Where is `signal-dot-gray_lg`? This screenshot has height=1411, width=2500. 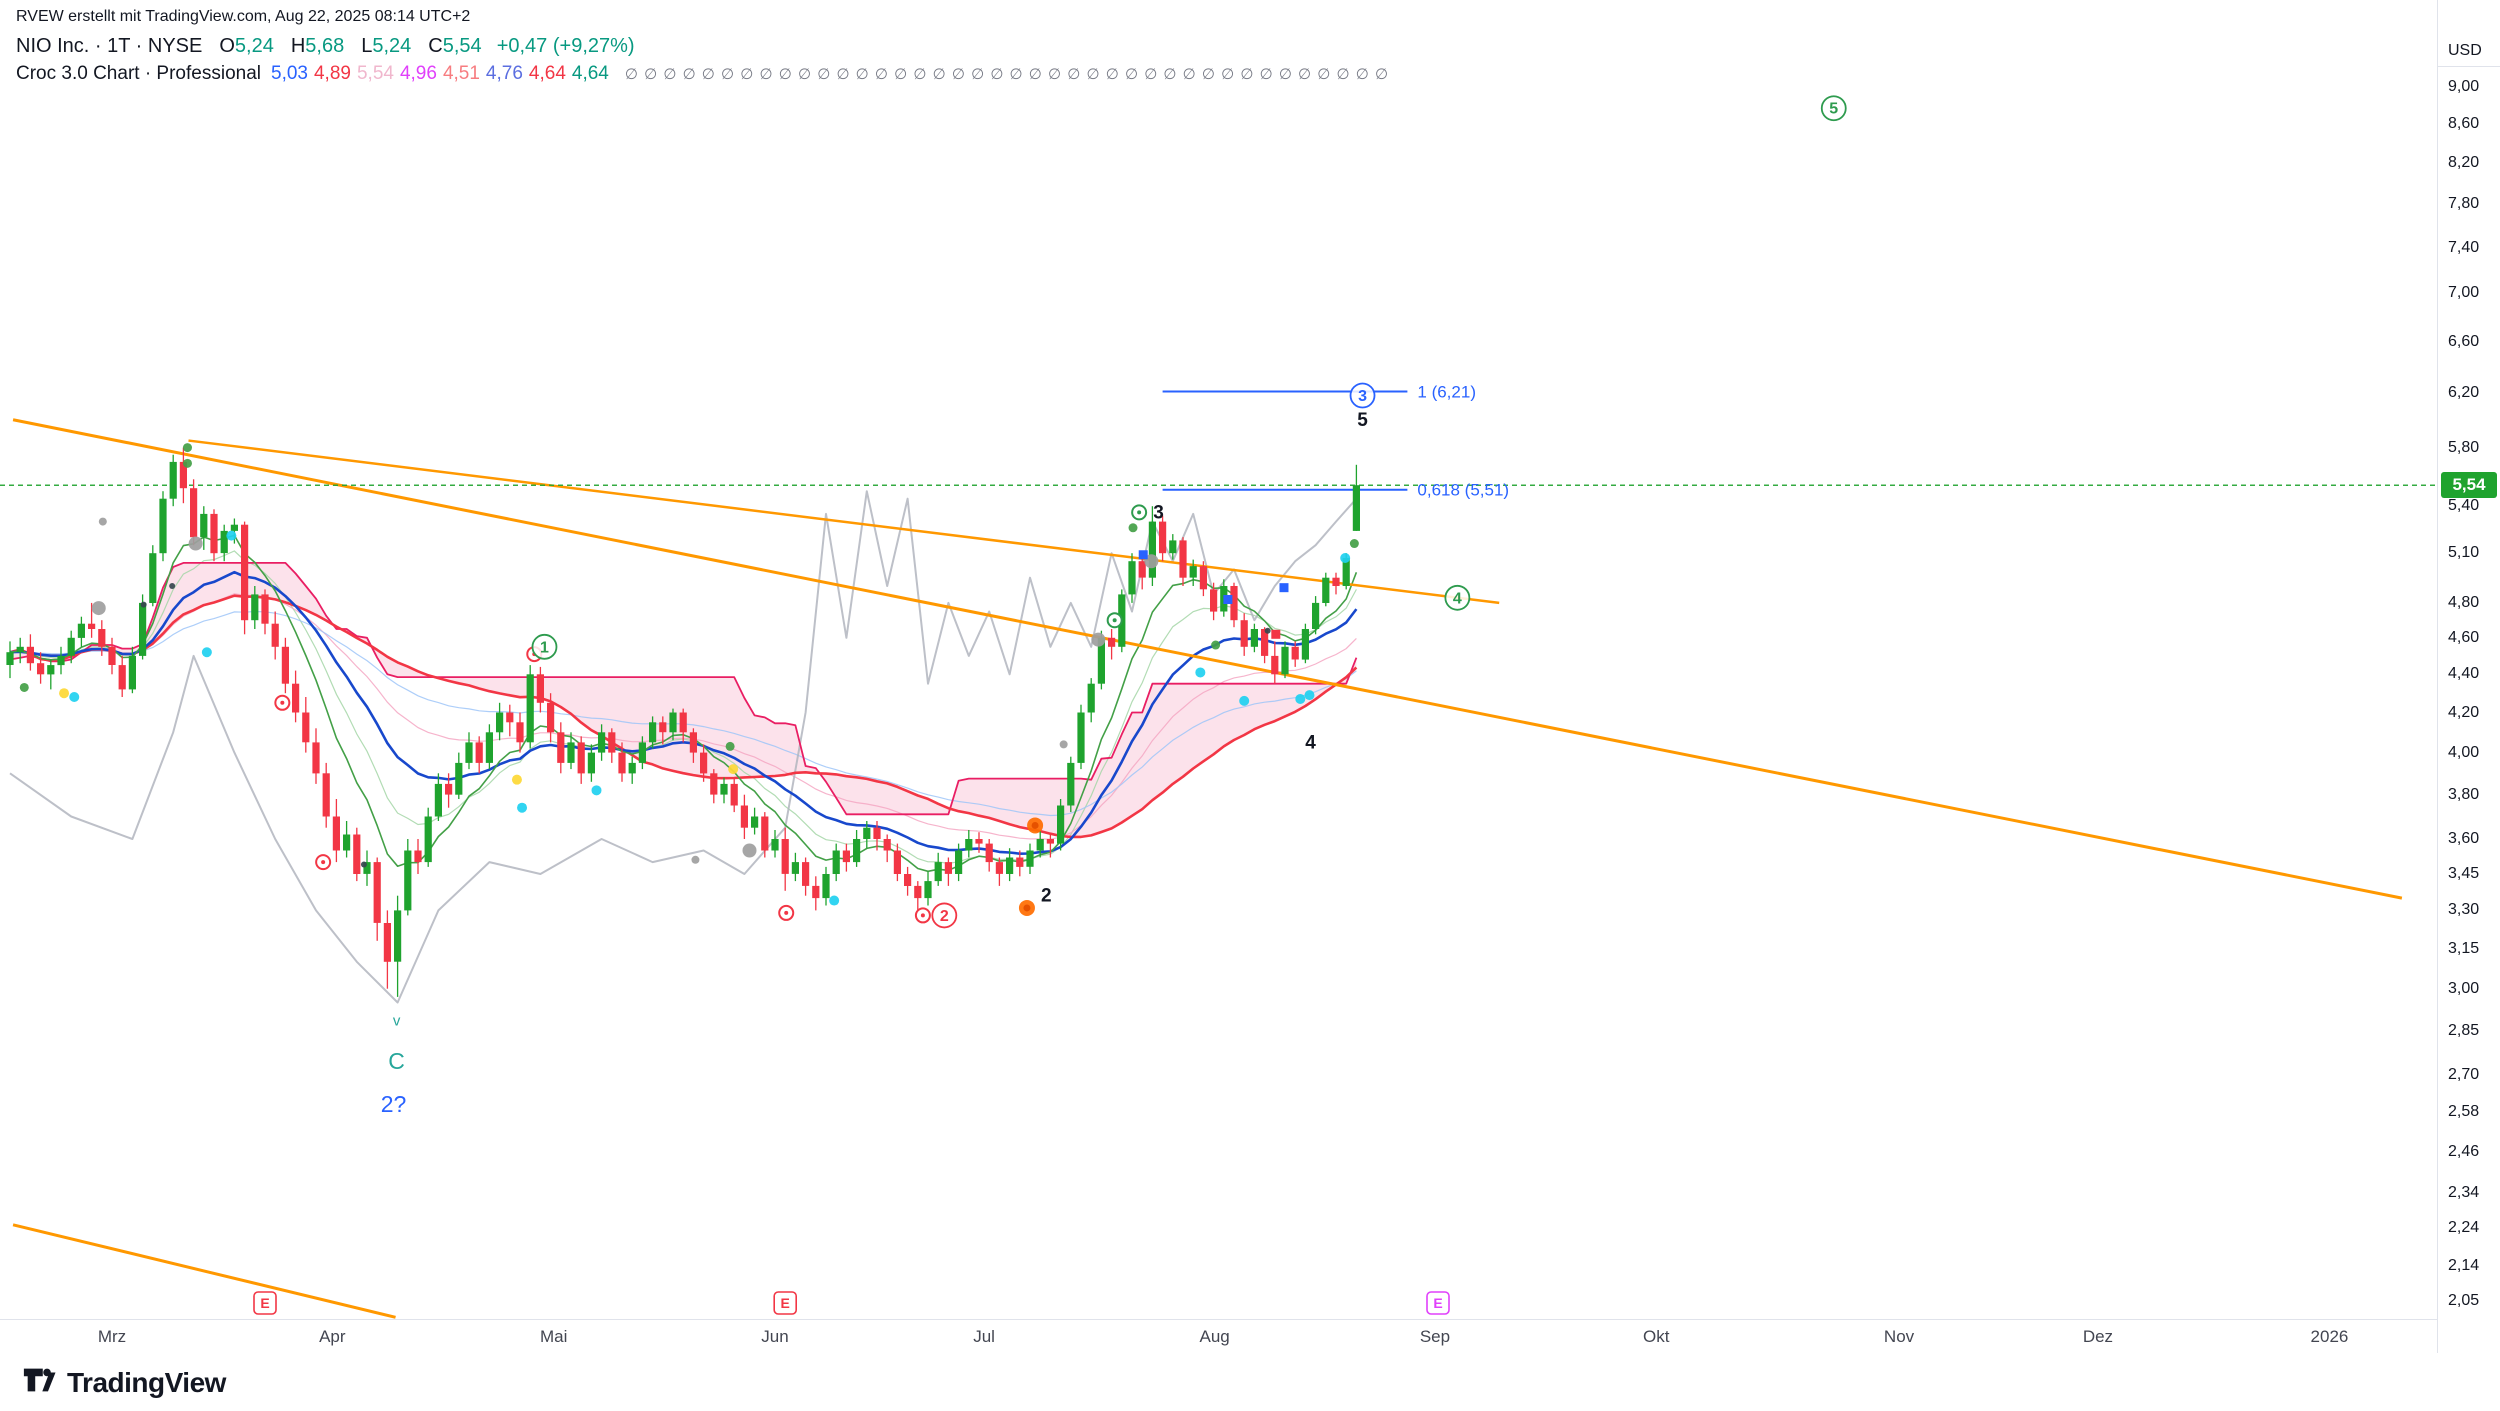 signal-dot-gray_lg is located at coordinates (749, 850).